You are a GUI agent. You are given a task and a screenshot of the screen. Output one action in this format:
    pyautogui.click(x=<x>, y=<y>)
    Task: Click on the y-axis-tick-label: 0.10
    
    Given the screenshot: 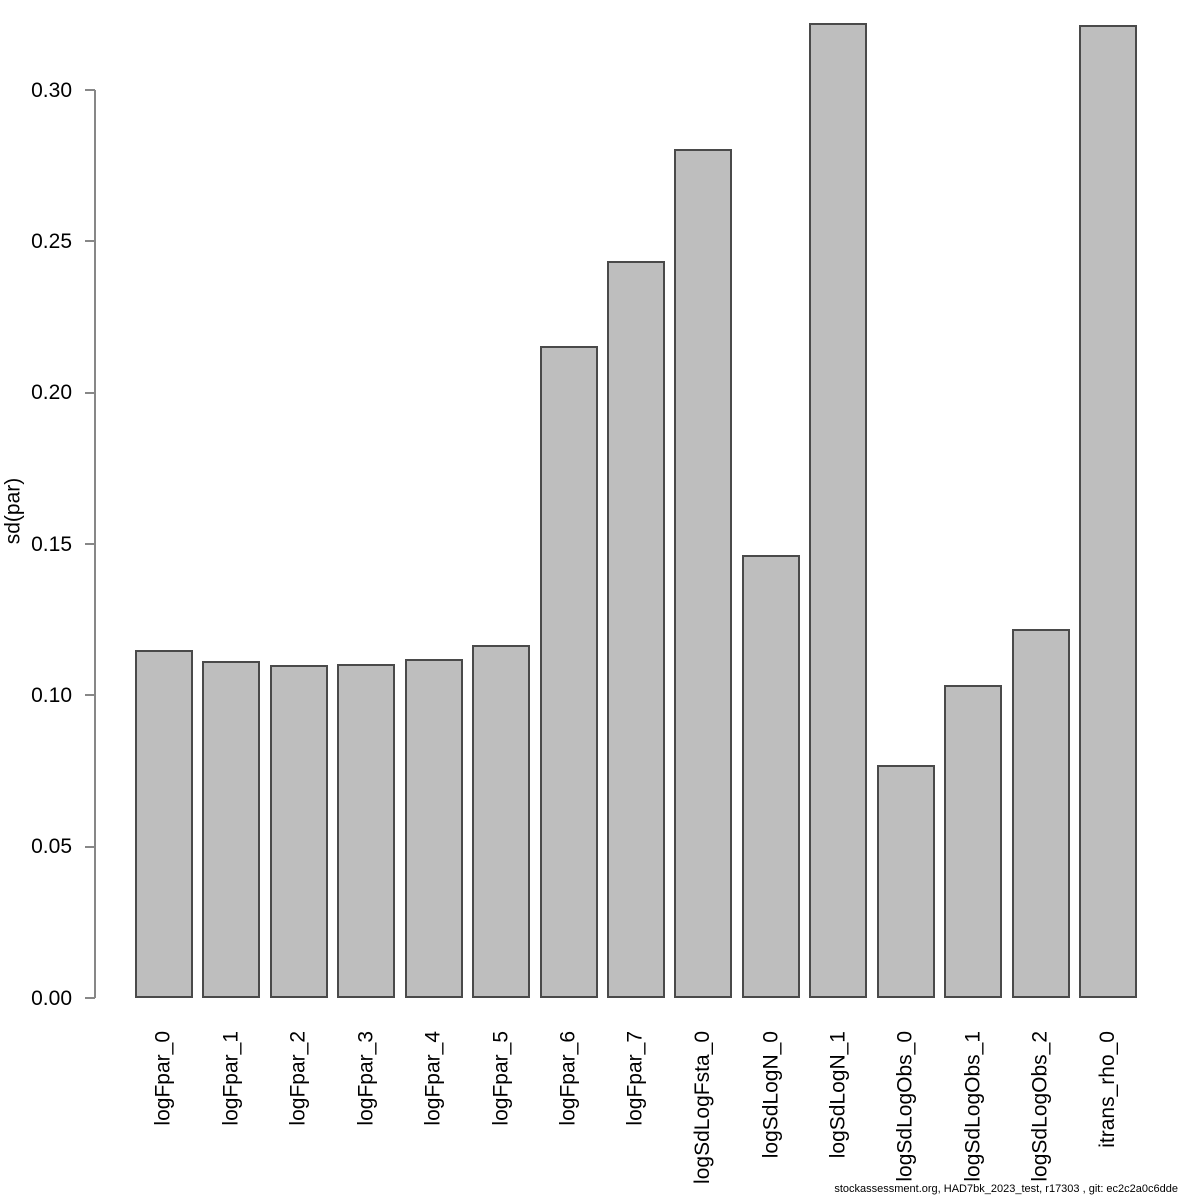 What is the action you would take?
    pyautogui.click(x=51, y=695)
    